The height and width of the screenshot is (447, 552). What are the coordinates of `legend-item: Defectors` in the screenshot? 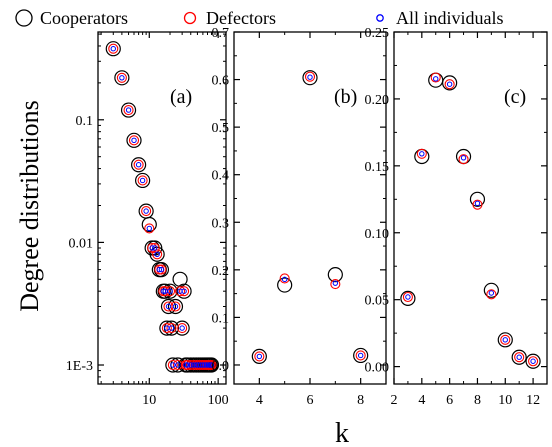 It's located at (229, 18).